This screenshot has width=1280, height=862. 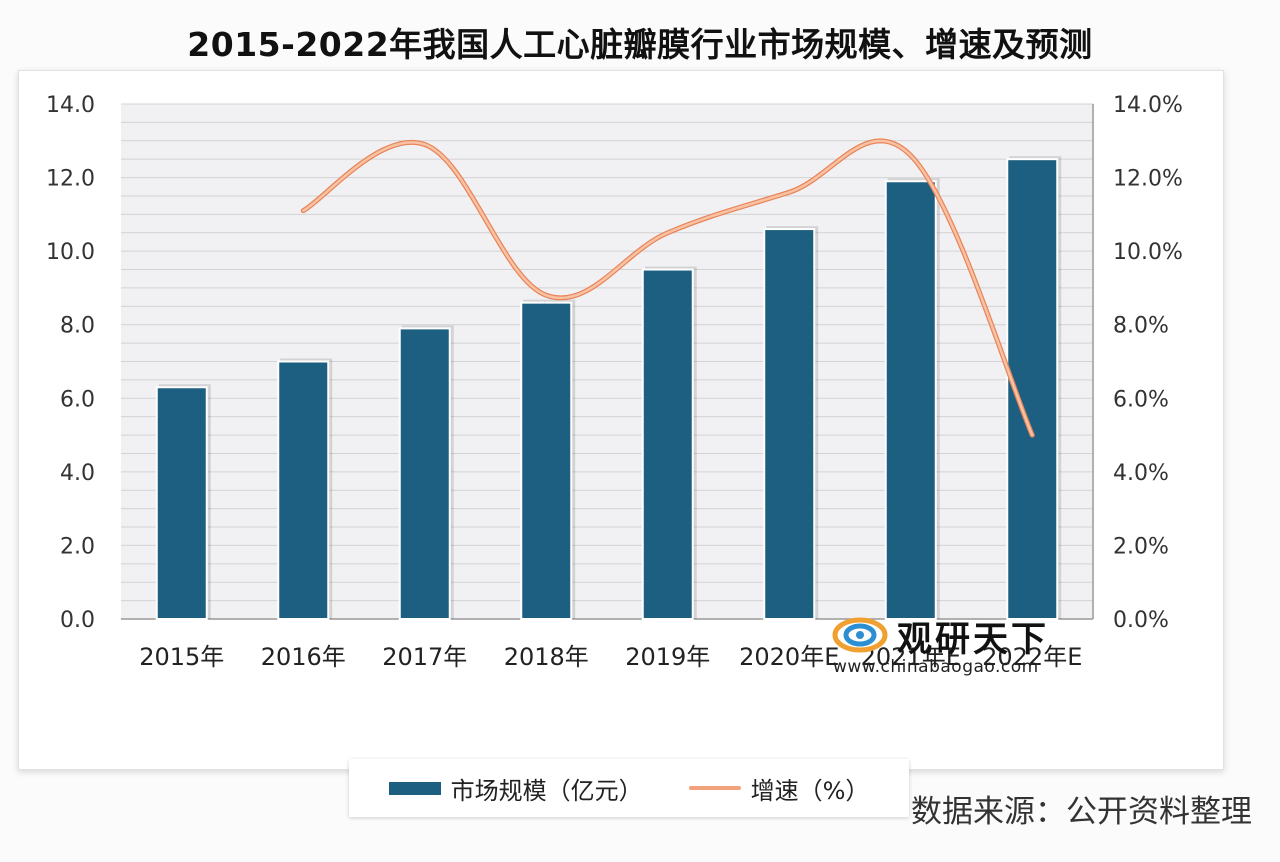 I want to click on legend-swatch-line, so click(x=714, y=788).